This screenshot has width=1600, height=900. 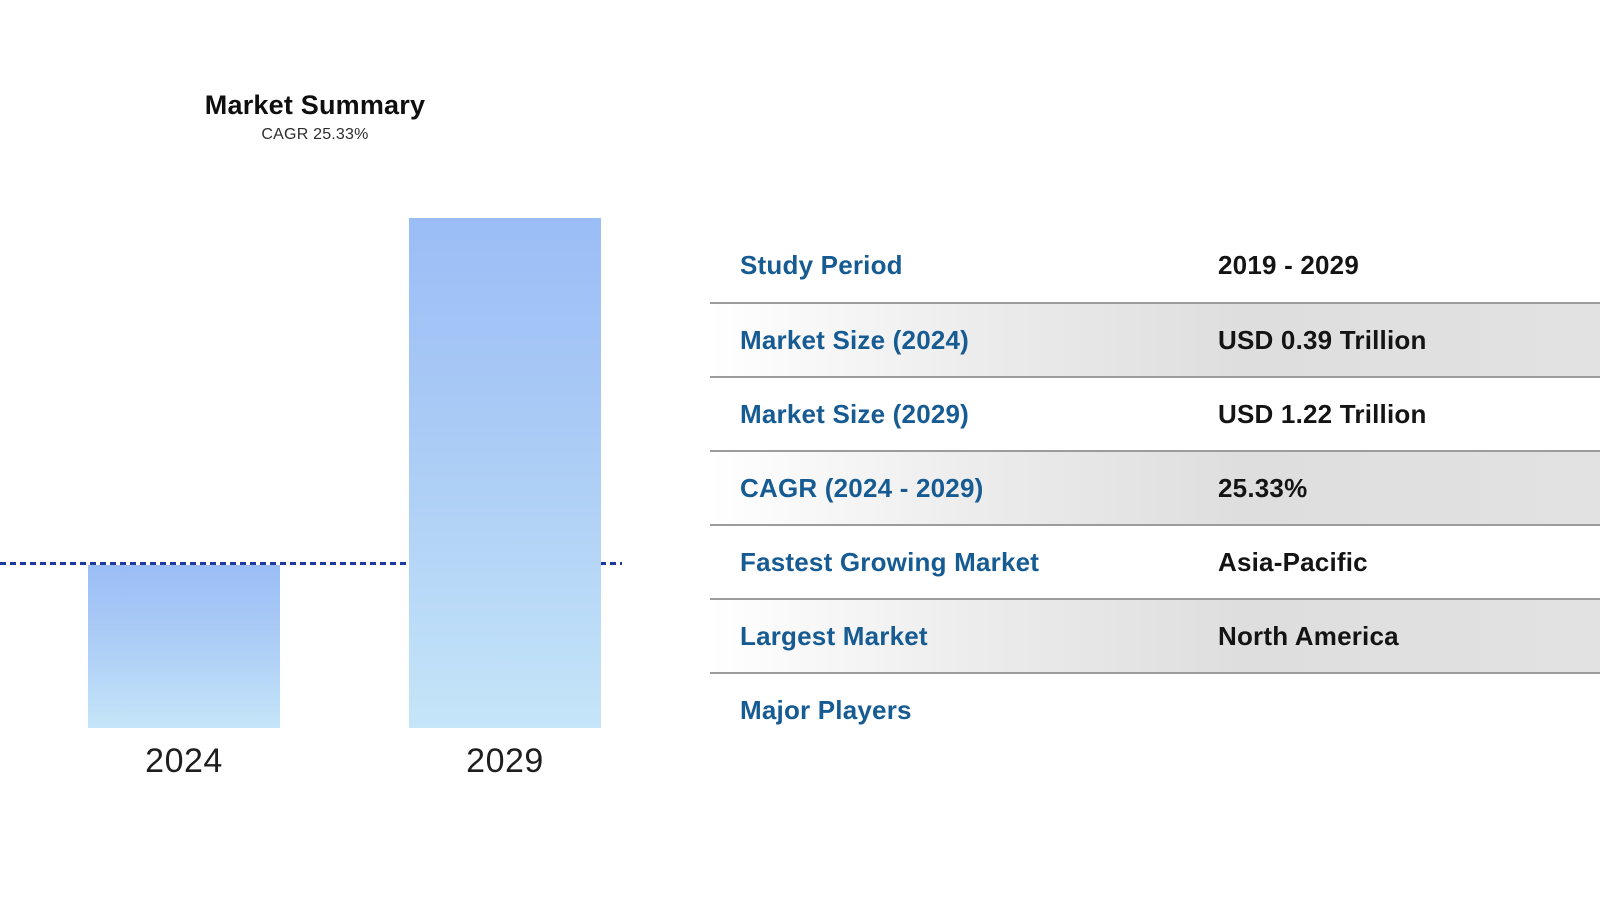 I want to click on chart-title: Market Summary, so click(x=315, y=105).